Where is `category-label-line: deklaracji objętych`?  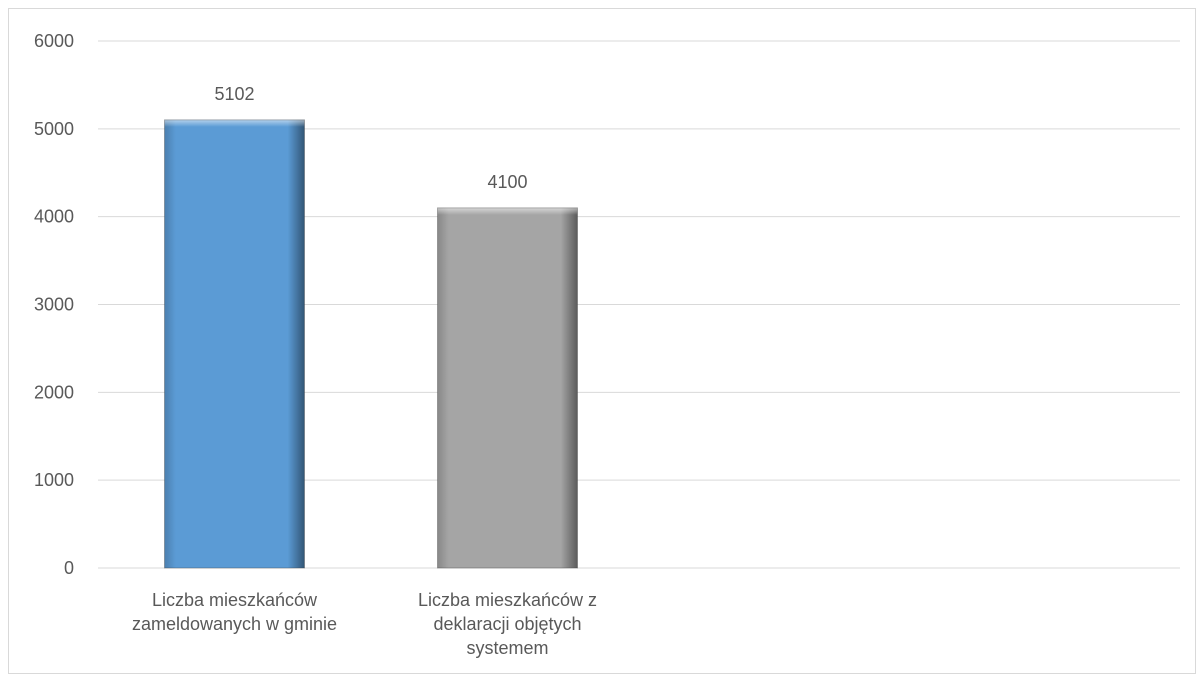 category-label-line: deklaracji objętych is located at coordinates (507, 624).